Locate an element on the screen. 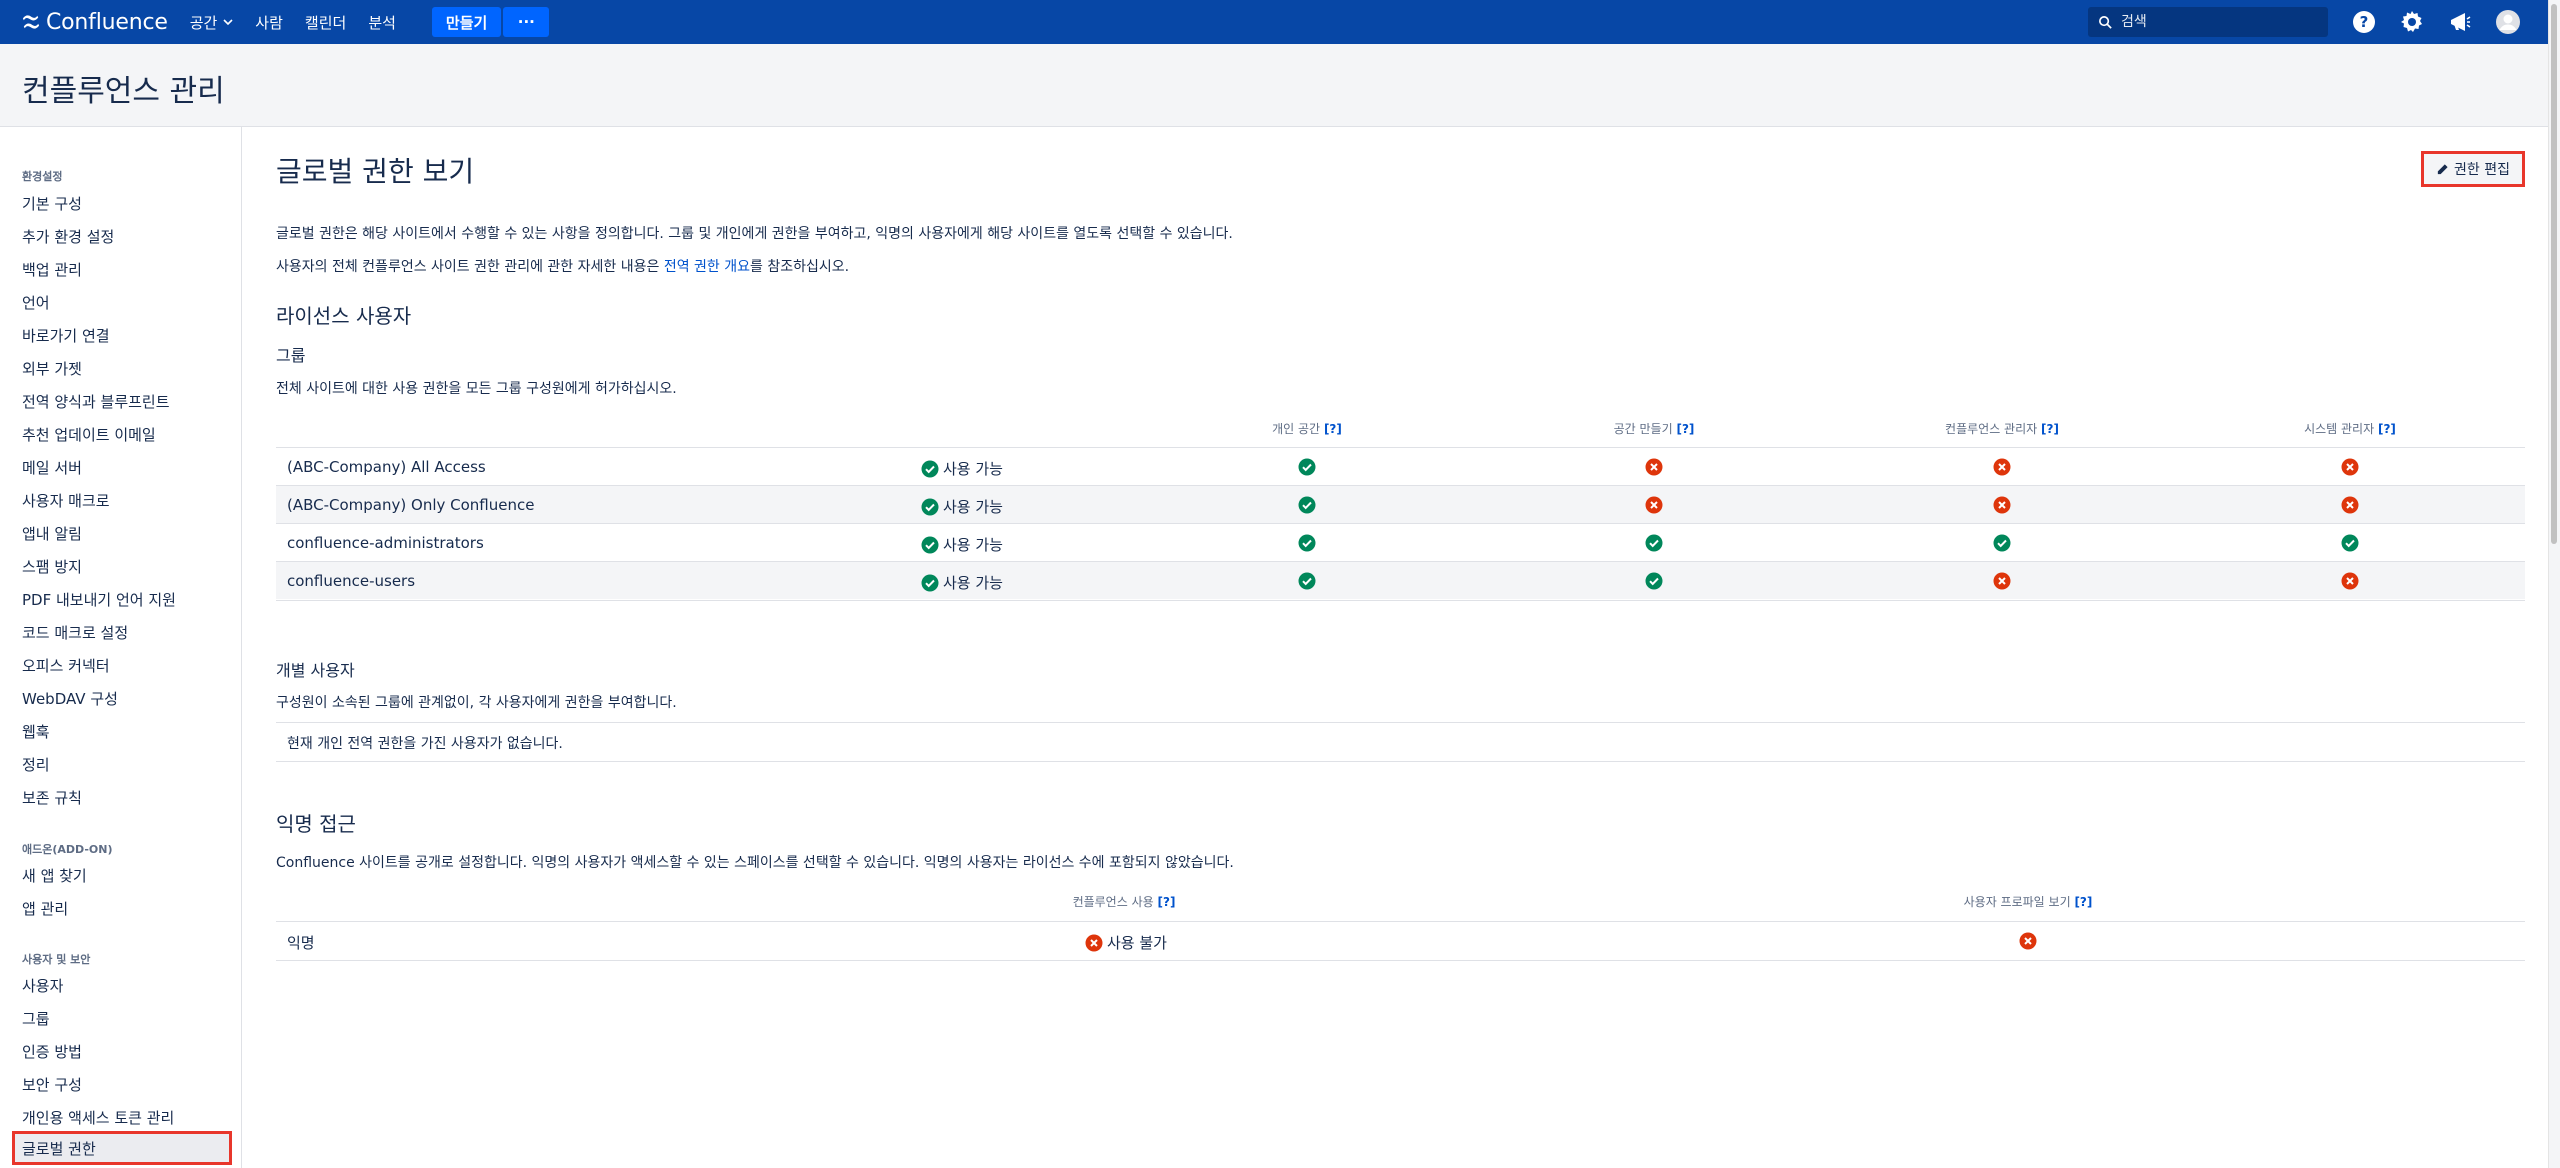 The height and width of the screenshot is (1168, 2560). sidebar-item-in-app-notifications: 앱내 알림 is located at coordinates (52, 534).